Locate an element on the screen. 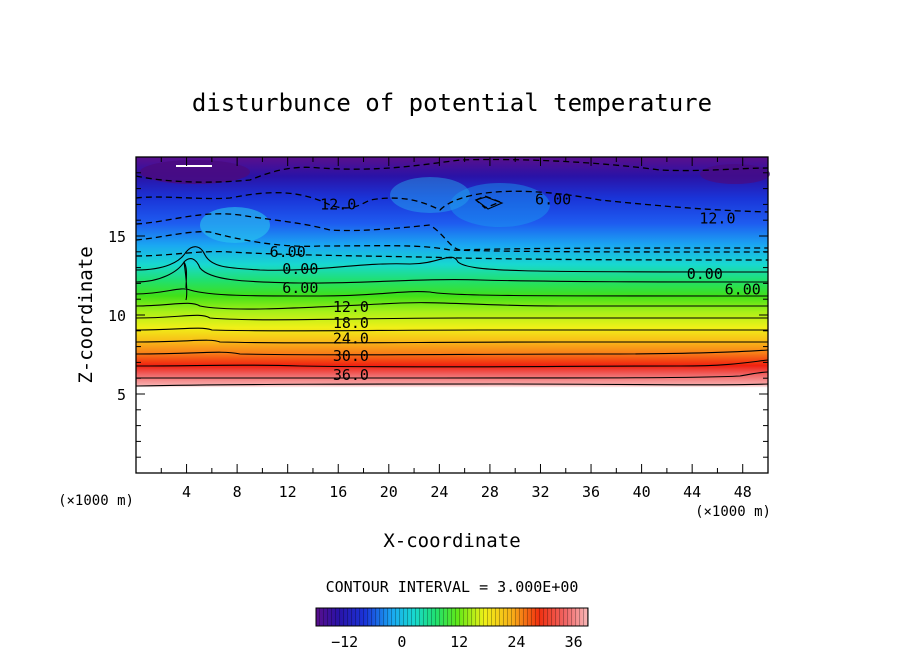 This screenshot has width=904, height=654. colorbar-tick-label: 36 is located at coordinates (574, 642).